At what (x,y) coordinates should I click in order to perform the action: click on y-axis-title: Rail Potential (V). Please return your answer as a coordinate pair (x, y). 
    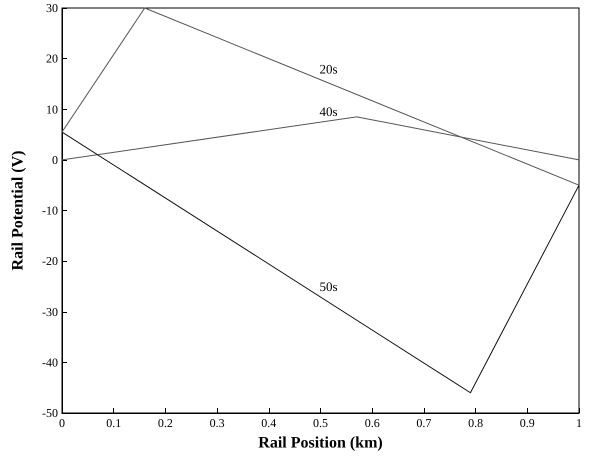
    Looking at the image, I should click on (18, 210).